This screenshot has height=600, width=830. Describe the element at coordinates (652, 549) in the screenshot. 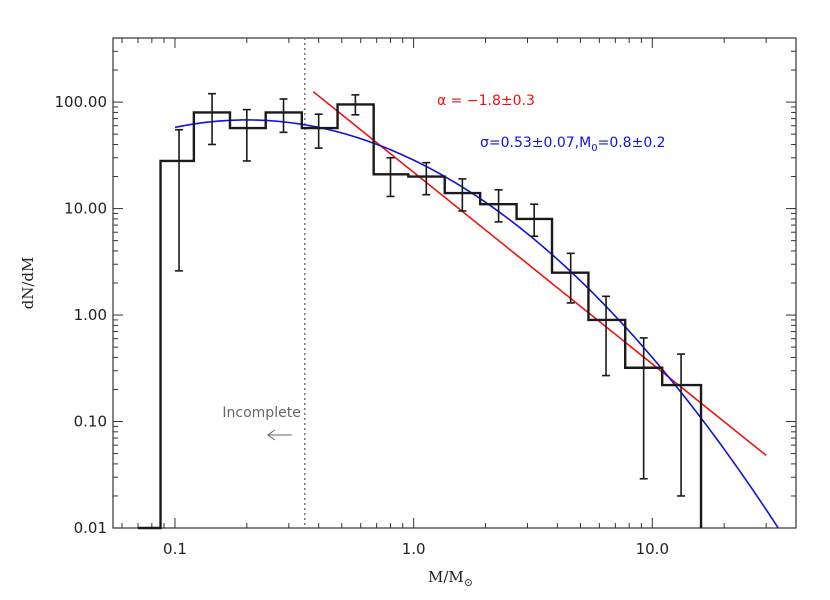

I see `x-tick-label: 10.0` at that location.